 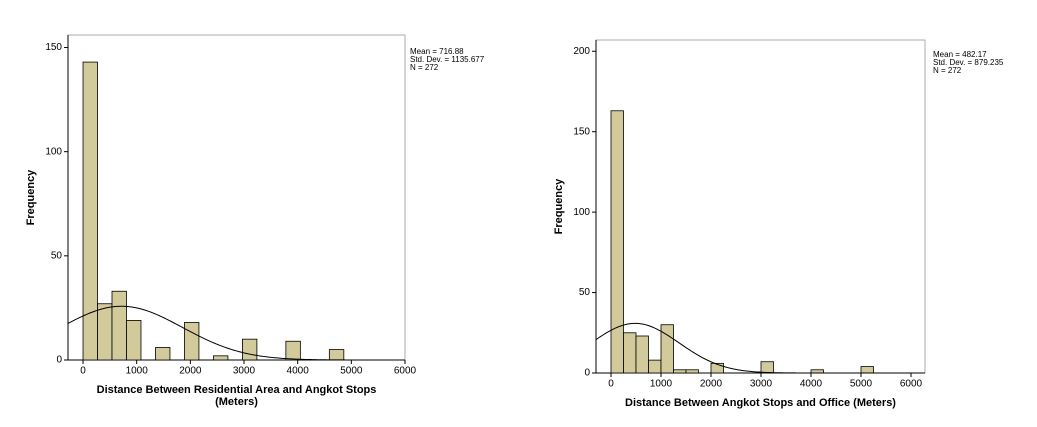 What do you see at coordinates (437, 51) in the screenshot?
I see `stat-annotation: Mean = 716.88` at bounding box center [437, 51].